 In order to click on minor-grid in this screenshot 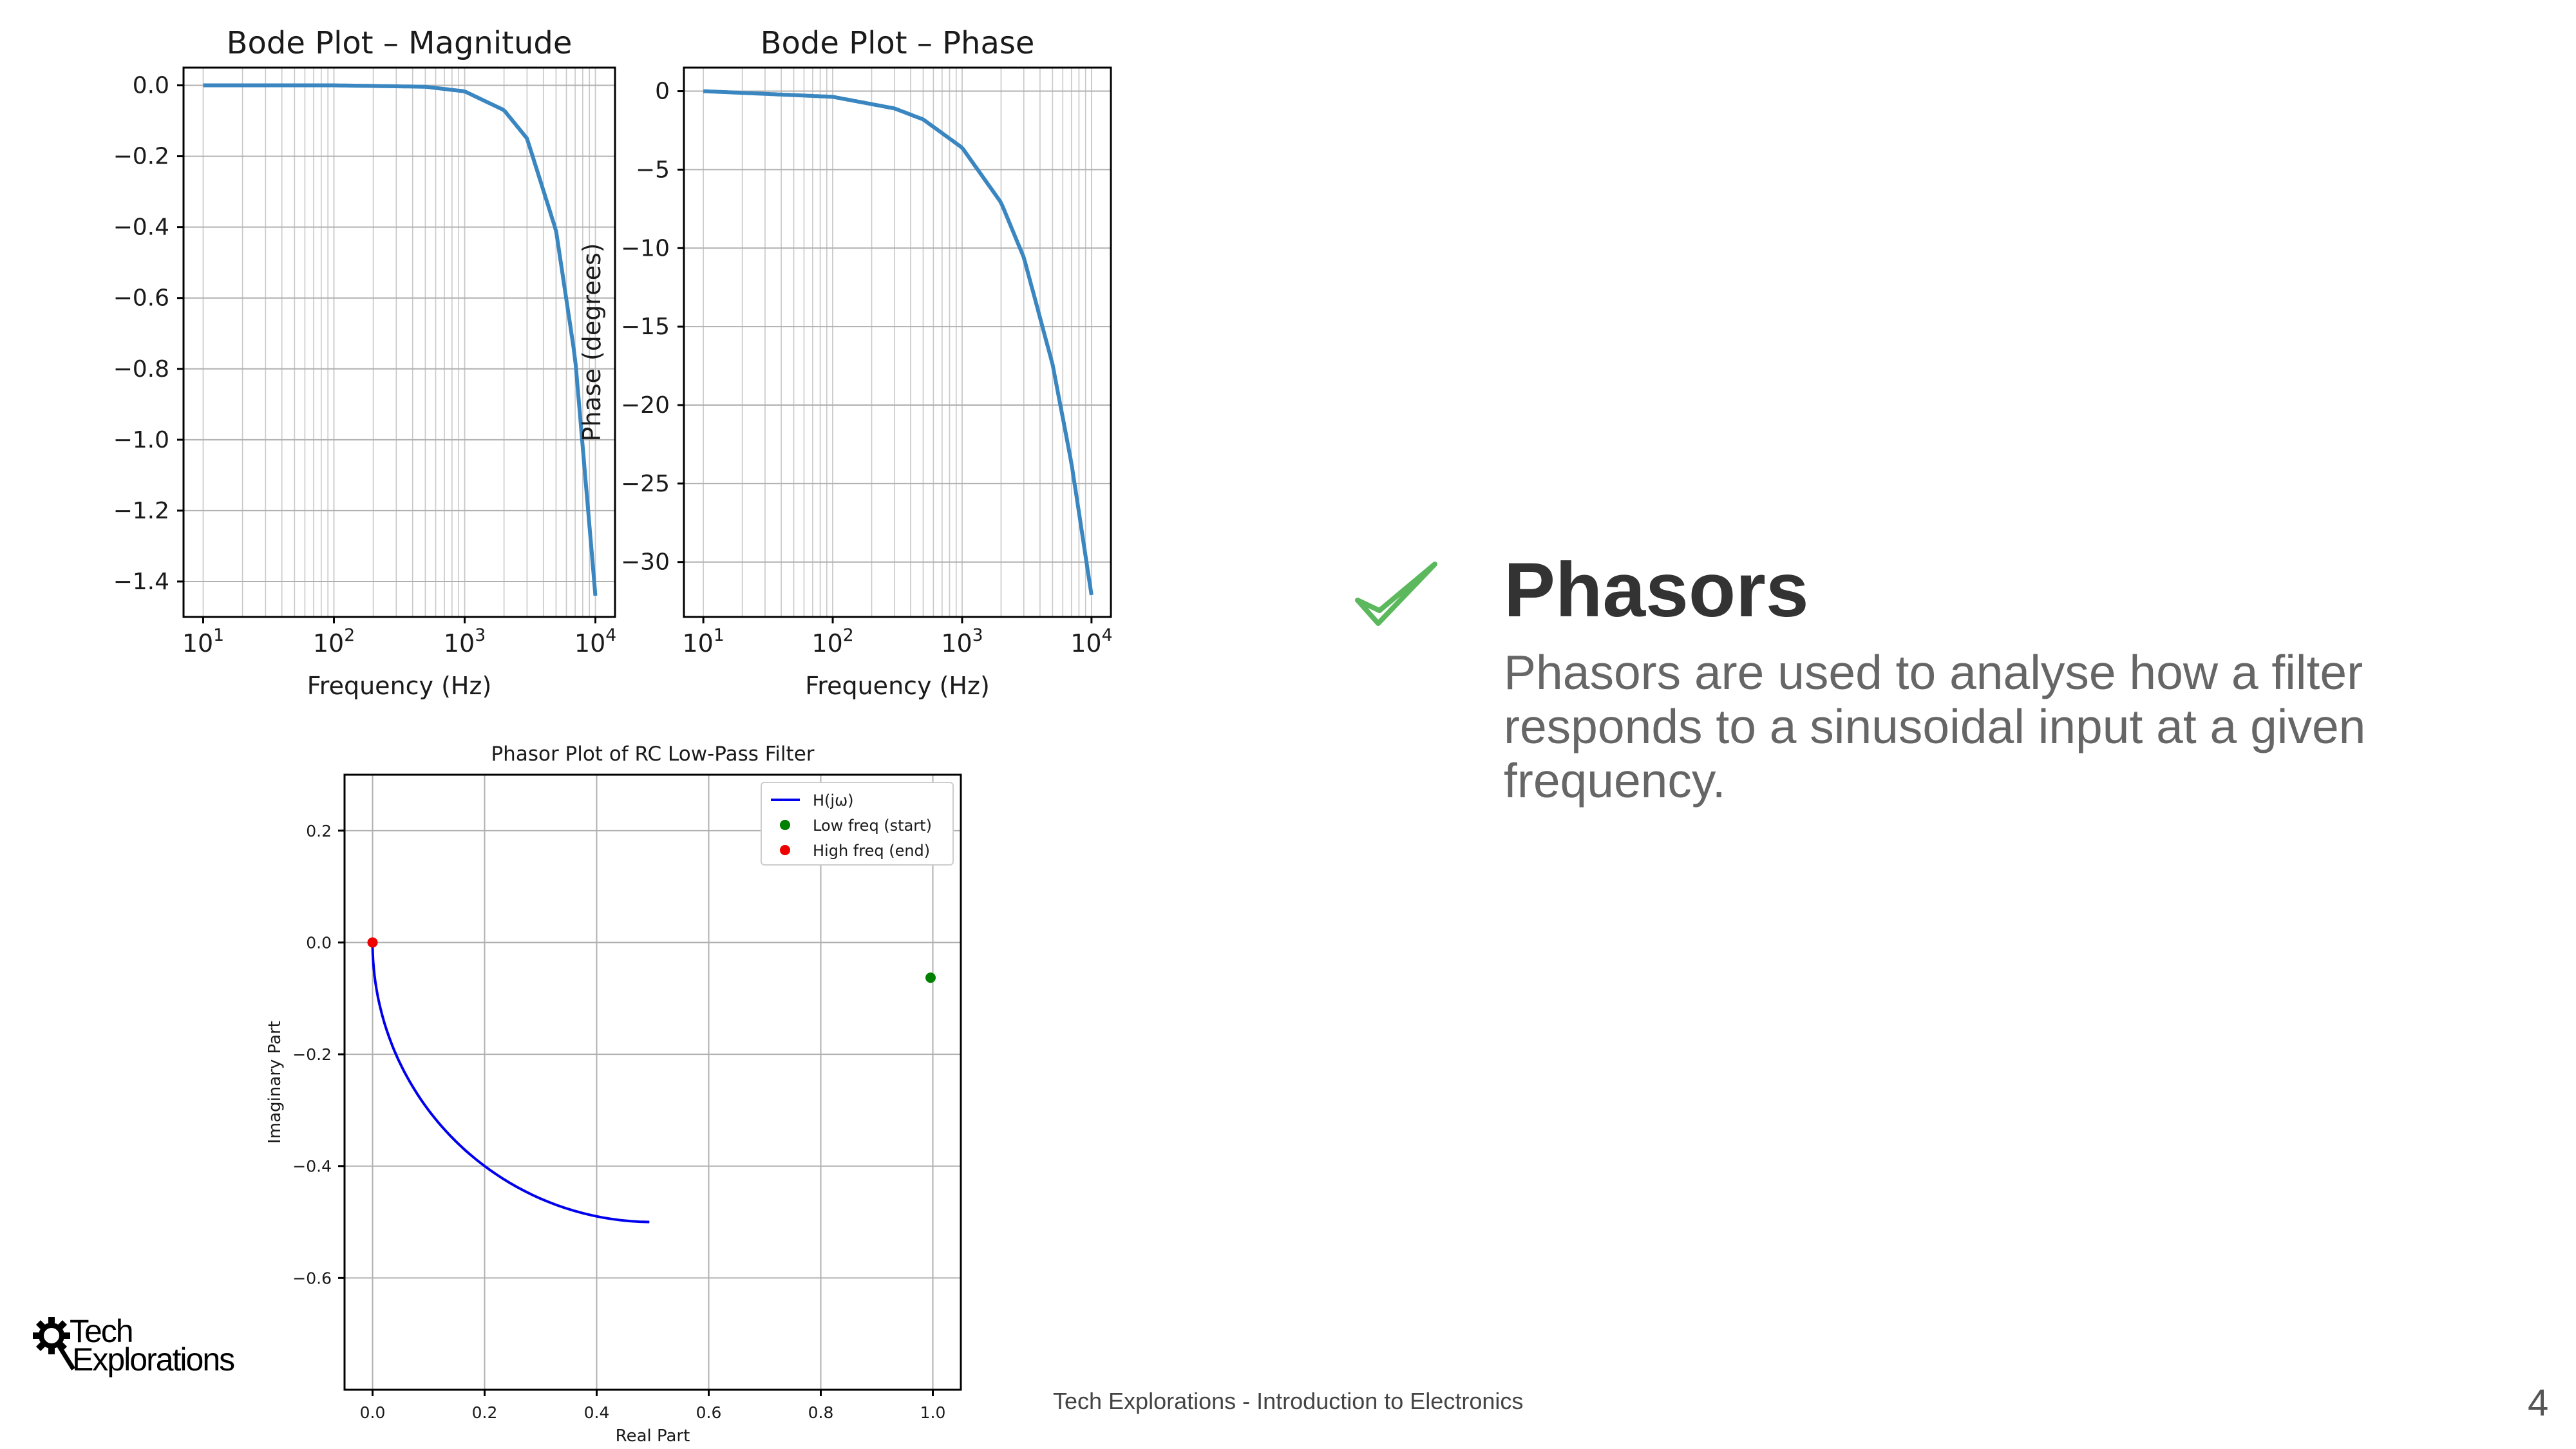, I will do `click(898, 342)`.